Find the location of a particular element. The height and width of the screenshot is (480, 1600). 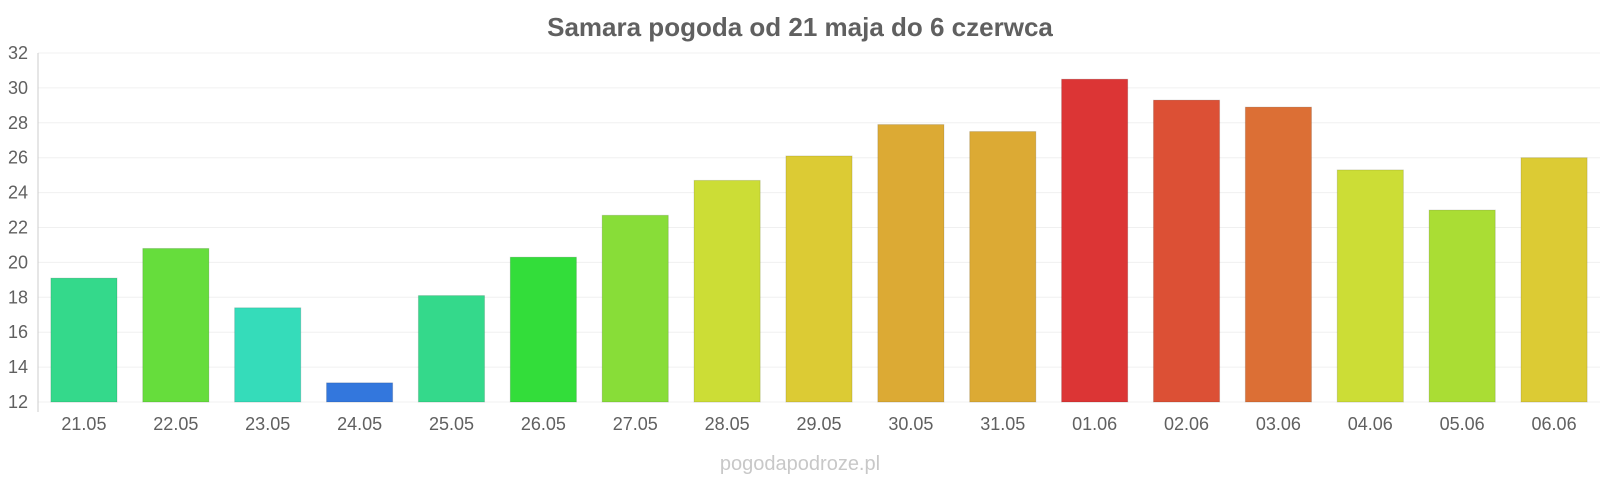

x-tick-label: 21.05 is located at coordinates (83, 424).